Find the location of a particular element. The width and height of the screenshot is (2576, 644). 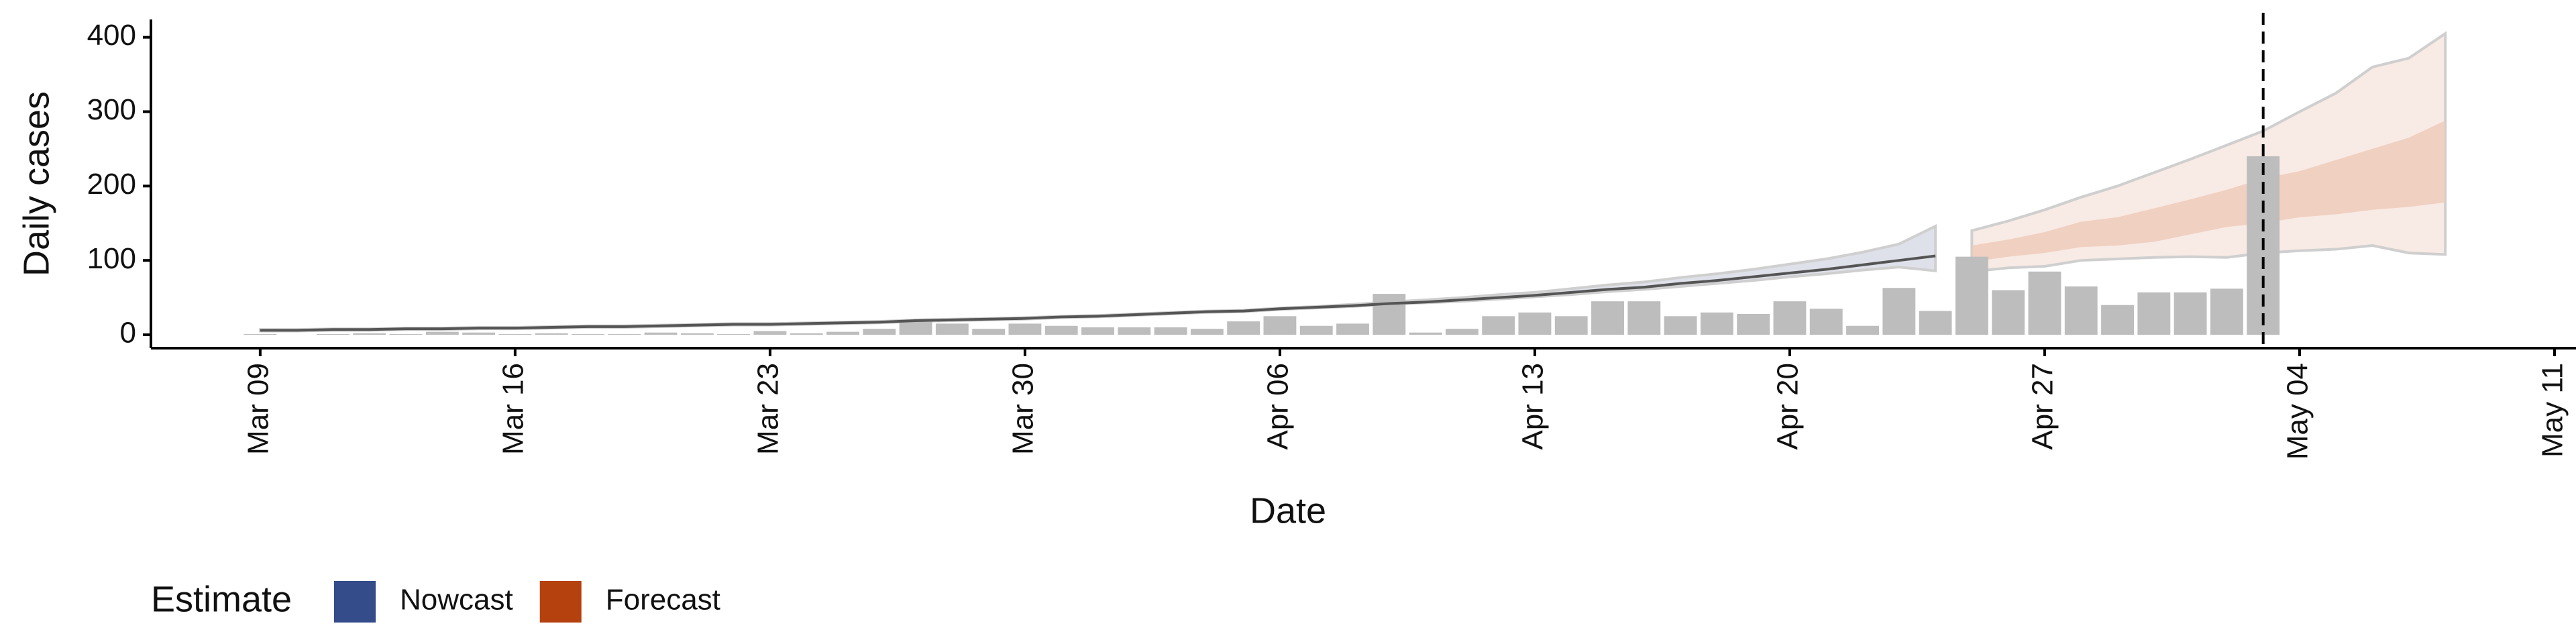

x-tick-label: Mar 23 is located at coordinates (768, 409).